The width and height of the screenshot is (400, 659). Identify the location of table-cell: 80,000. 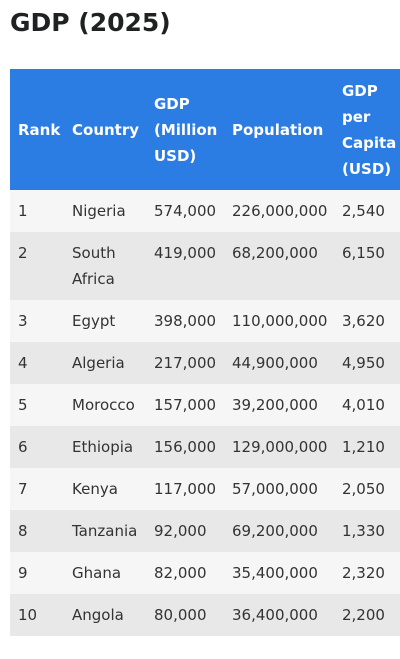
(180, 615).